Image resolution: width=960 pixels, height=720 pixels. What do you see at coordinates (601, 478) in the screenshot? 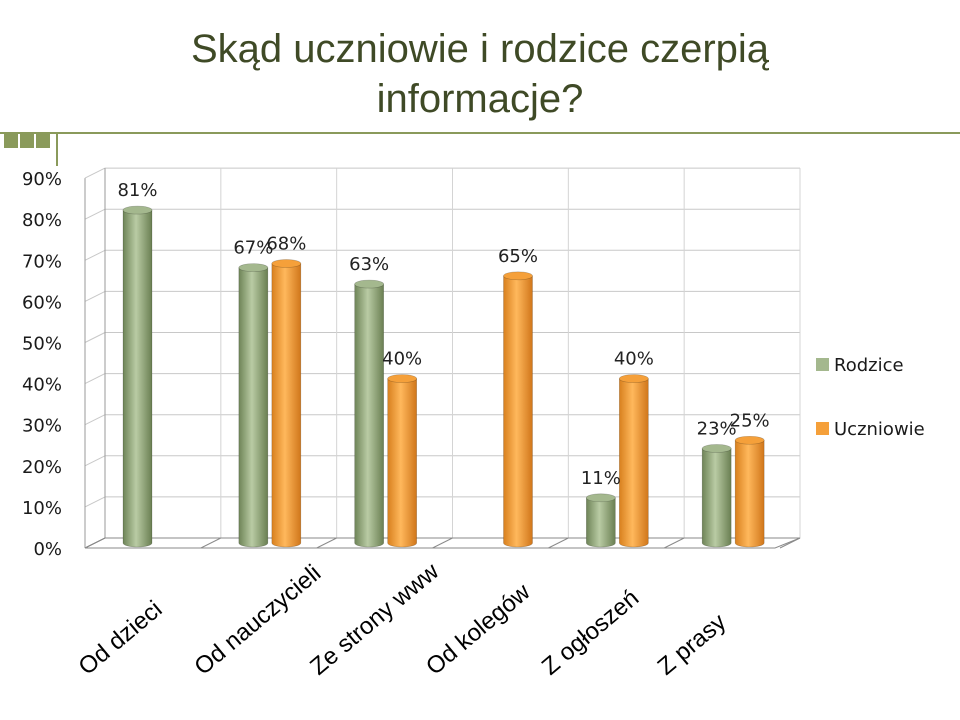
I see `data-label: 11%` at bounding box center [601, 478].